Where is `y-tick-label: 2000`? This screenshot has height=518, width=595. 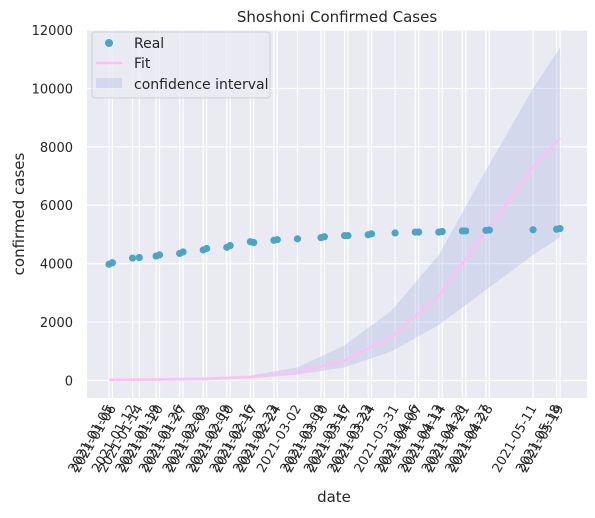 y-tick-label: 2000 is located at coordinates (56, 323).